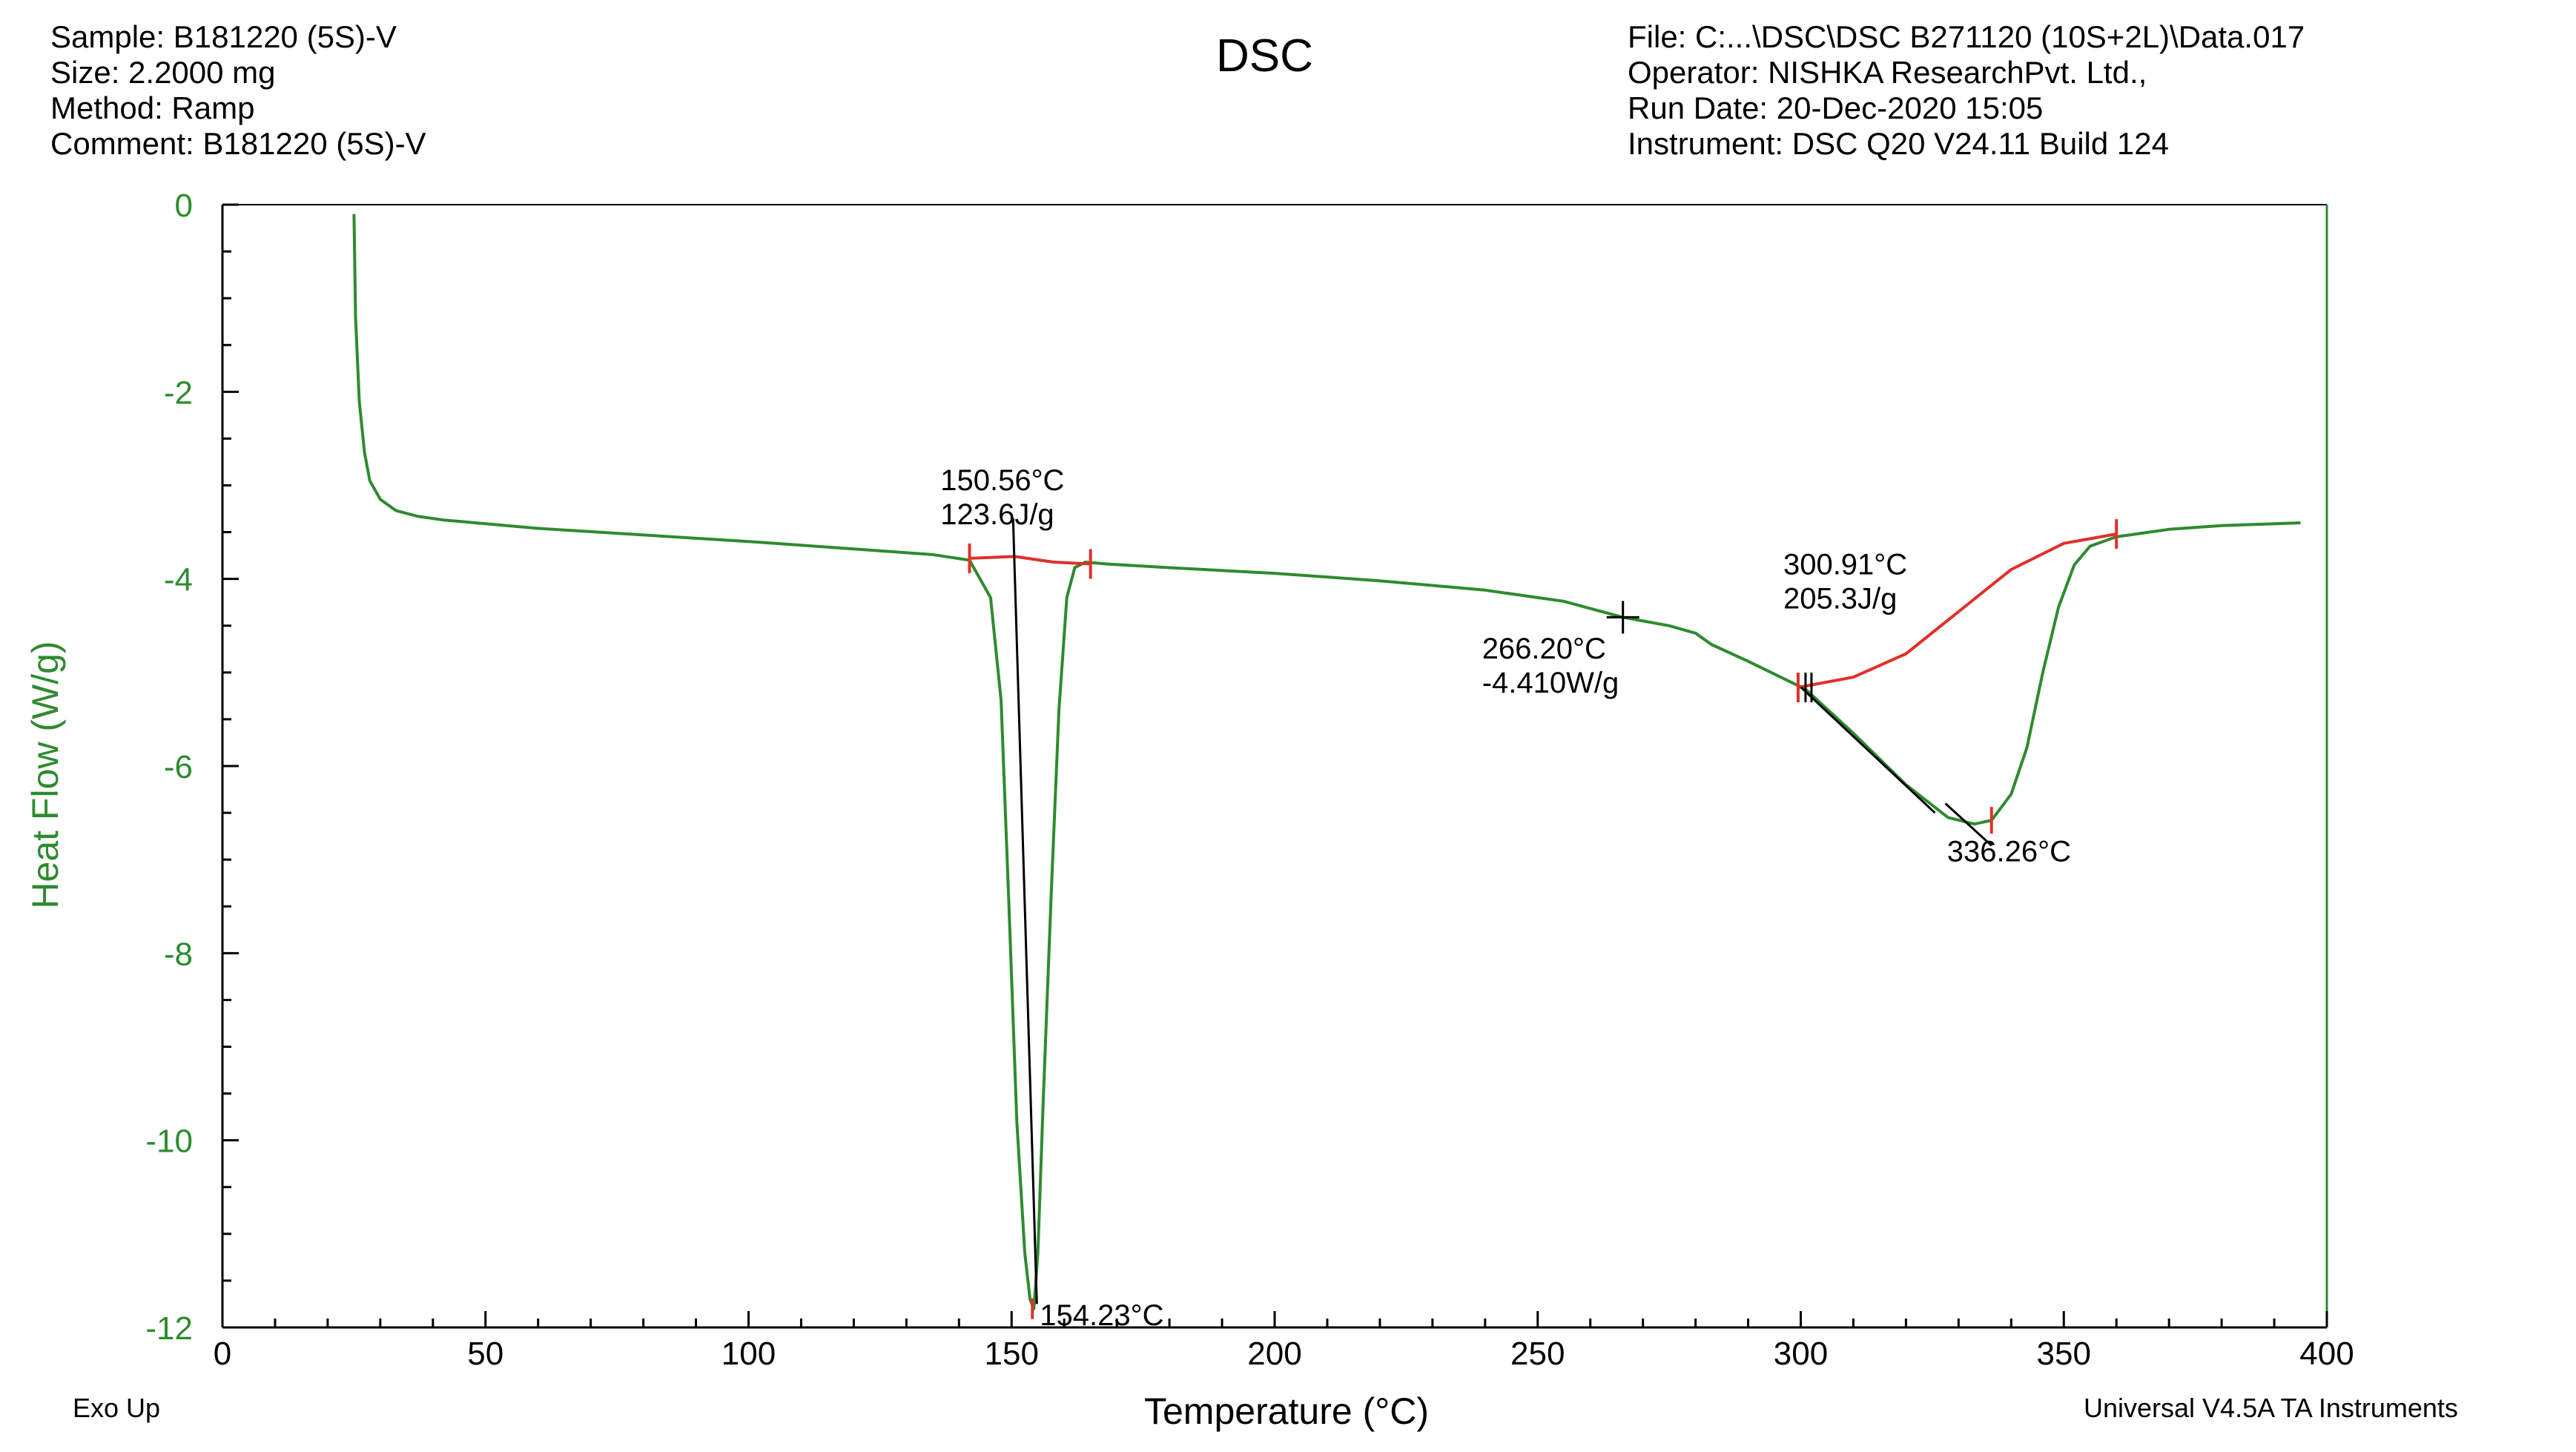 This screenshot has width=2576, height=1452. I want to click on annotation-label: 123.6J/g, so click(997, 514).